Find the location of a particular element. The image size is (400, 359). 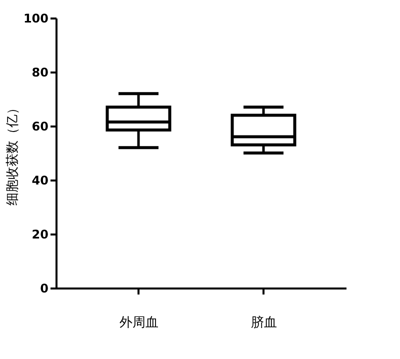

y-tick-label: 100 is located at coordinates (35, 19).